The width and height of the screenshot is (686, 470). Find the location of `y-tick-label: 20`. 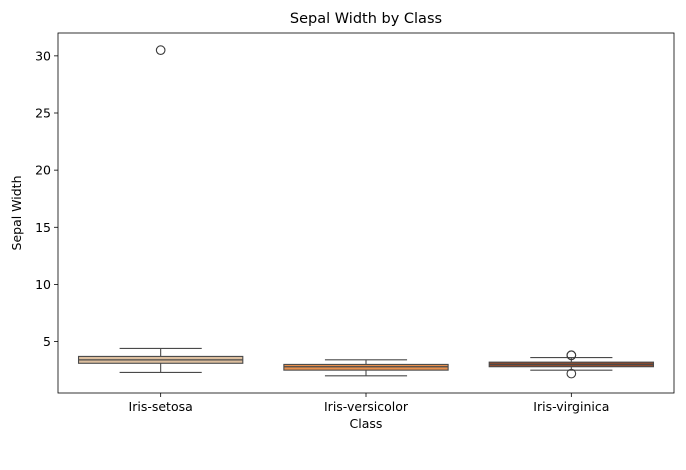

y-tick-label: 20 is located at coordinates (43, 170).